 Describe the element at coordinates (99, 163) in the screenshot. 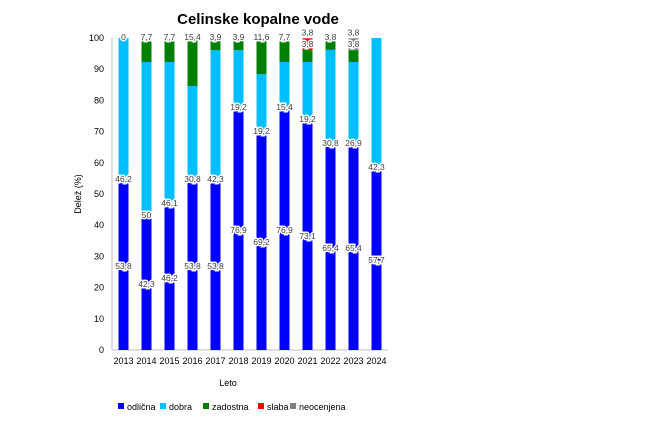

I see `y-tick-label: 60` at that location.